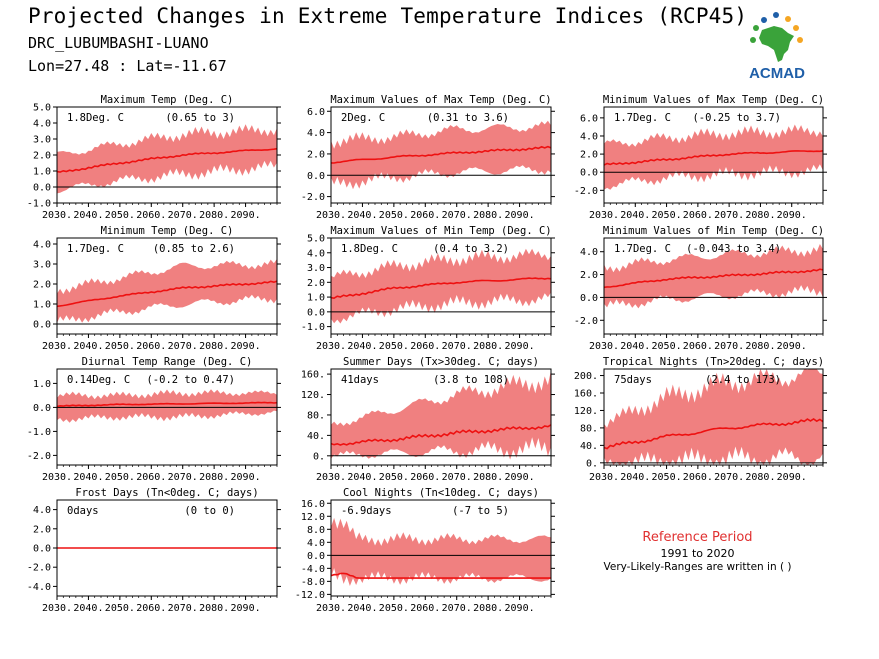 This screenshot has height=659, width=879. Describe the element at coordinates (42, 140) in the screenshot. I see `y-tick-label: 3.0` at that location.